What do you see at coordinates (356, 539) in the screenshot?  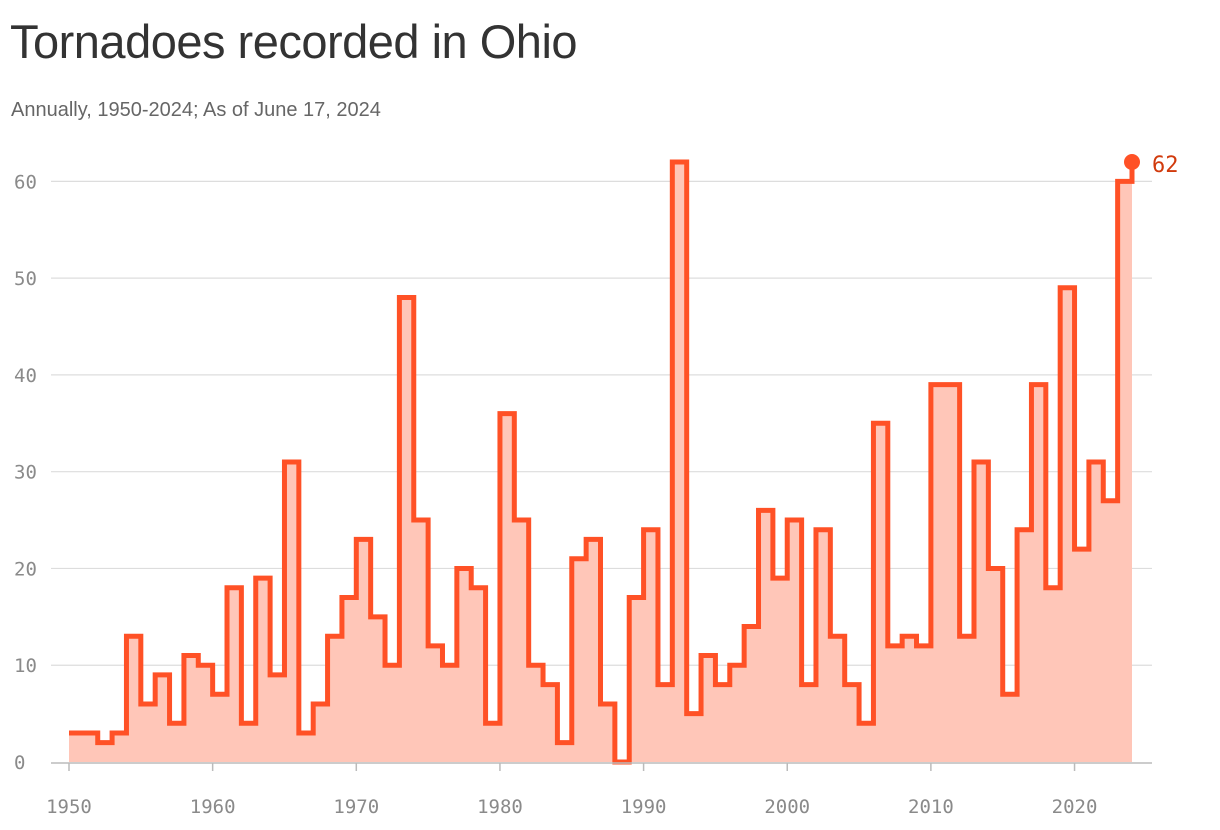 I see `data-point-1970` at bounding box center [356, 539].